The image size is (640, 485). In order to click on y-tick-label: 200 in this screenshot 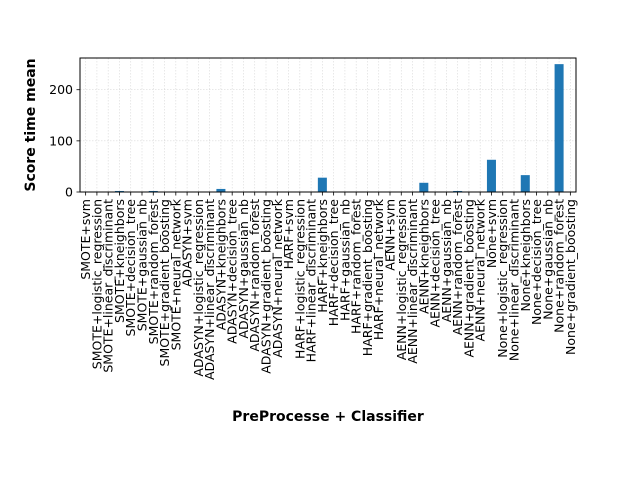, I will do `click(61, 89)`.